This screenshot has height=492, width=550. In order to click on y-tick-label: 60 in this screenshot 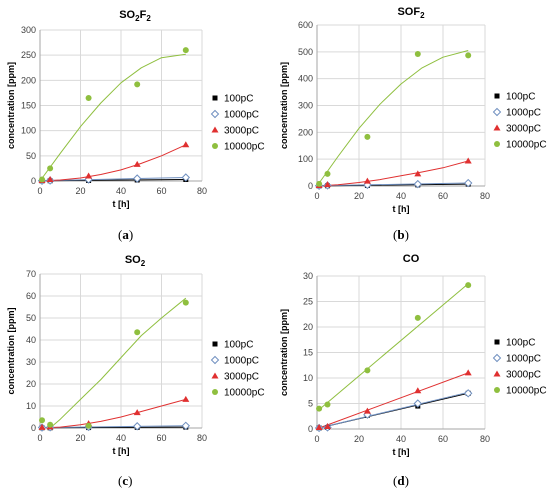, I will do `click(31, 296)`.